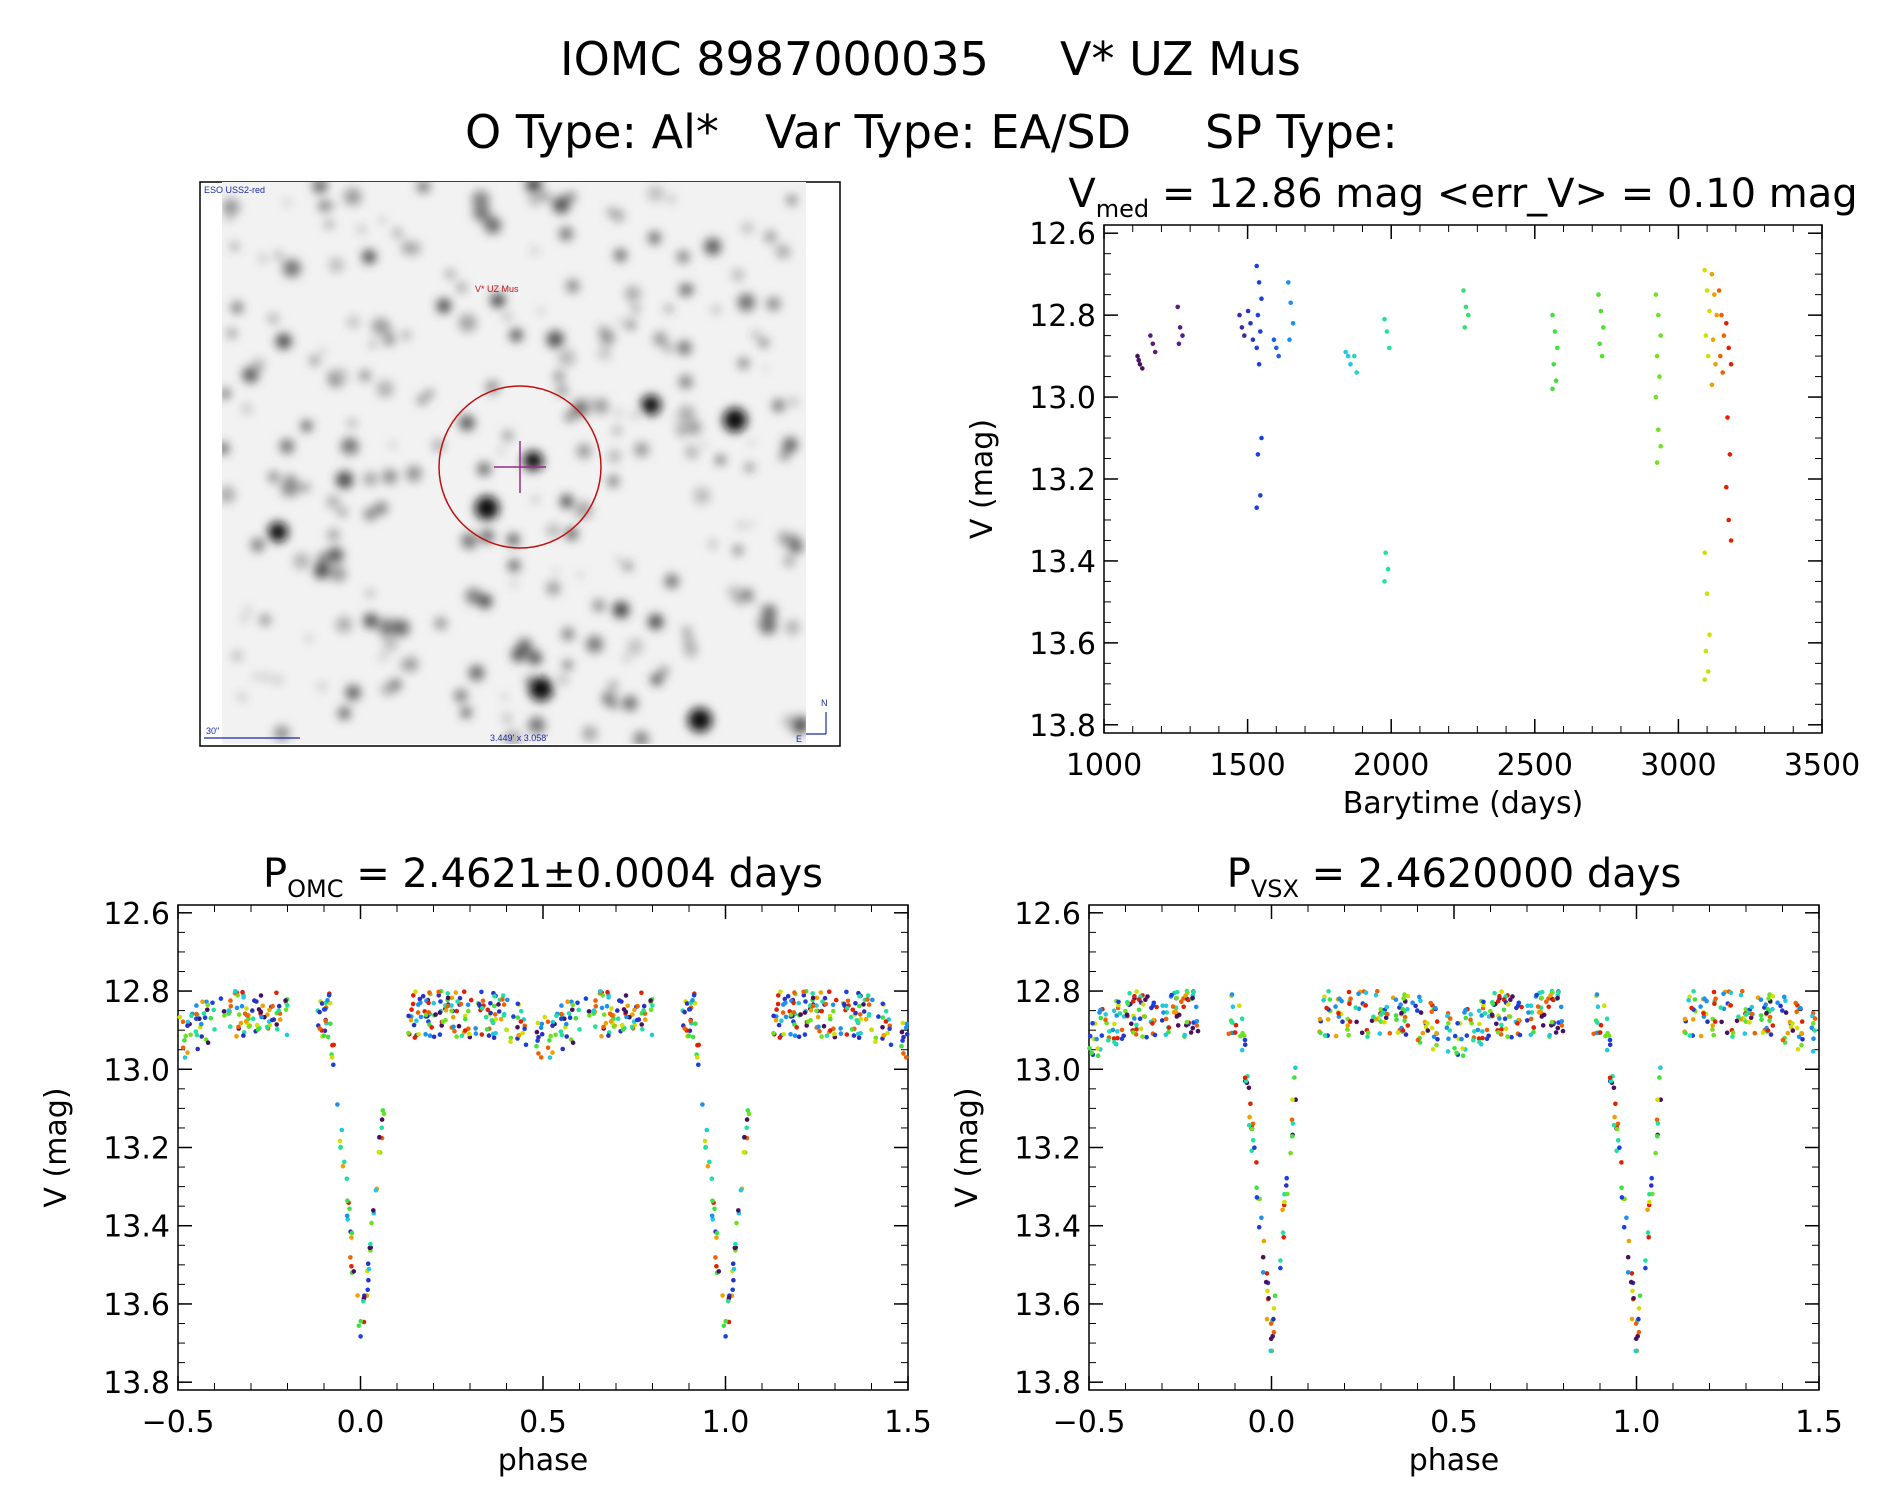  What do you see at coordinates (799, 739) in the screenshot?
I see `compass-east: E` at bounding box center [799, 739].